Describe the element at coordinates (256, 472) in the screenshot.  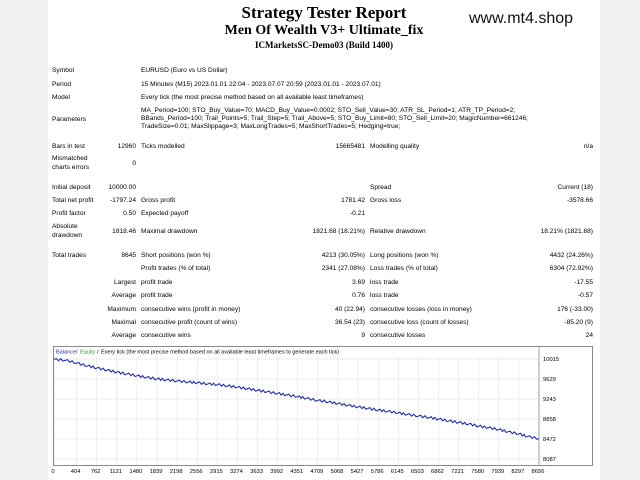
I see `x-tick-label: 3633` at that location.